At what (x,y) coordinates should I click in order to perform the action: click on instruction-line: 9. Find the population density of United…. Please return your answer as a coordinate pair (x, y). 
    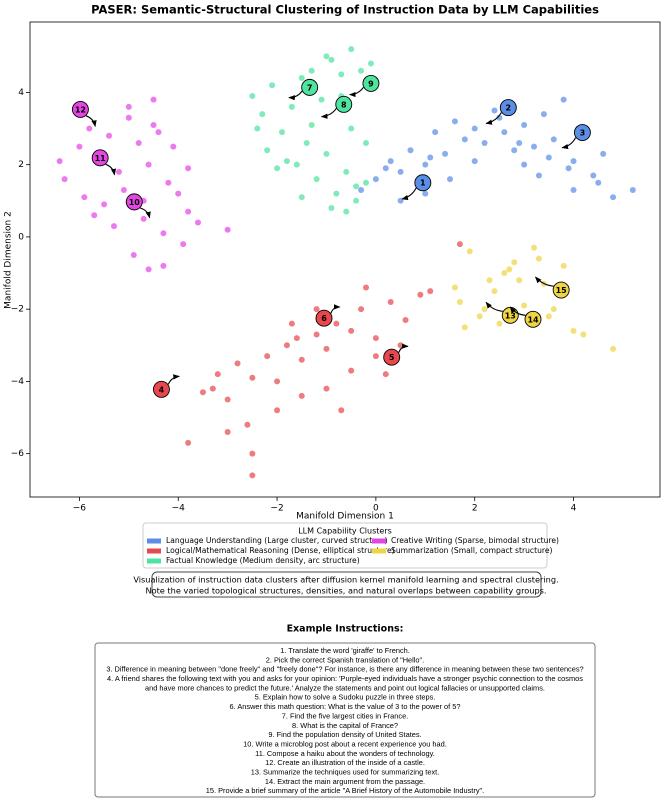
    Looking at the image, I should click on (344, 734).